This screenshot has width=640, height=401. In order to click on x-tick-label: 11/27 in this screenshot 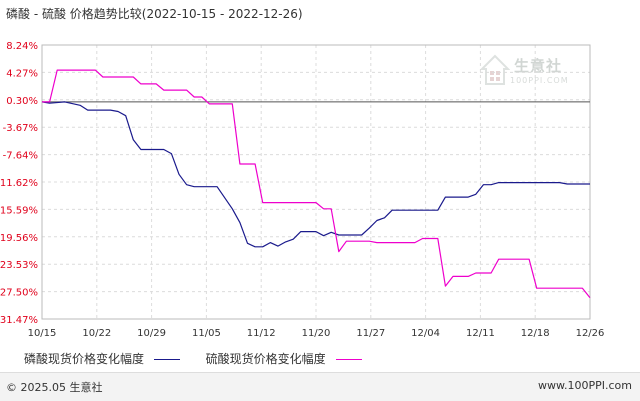, I will do `click(370, 333)`.